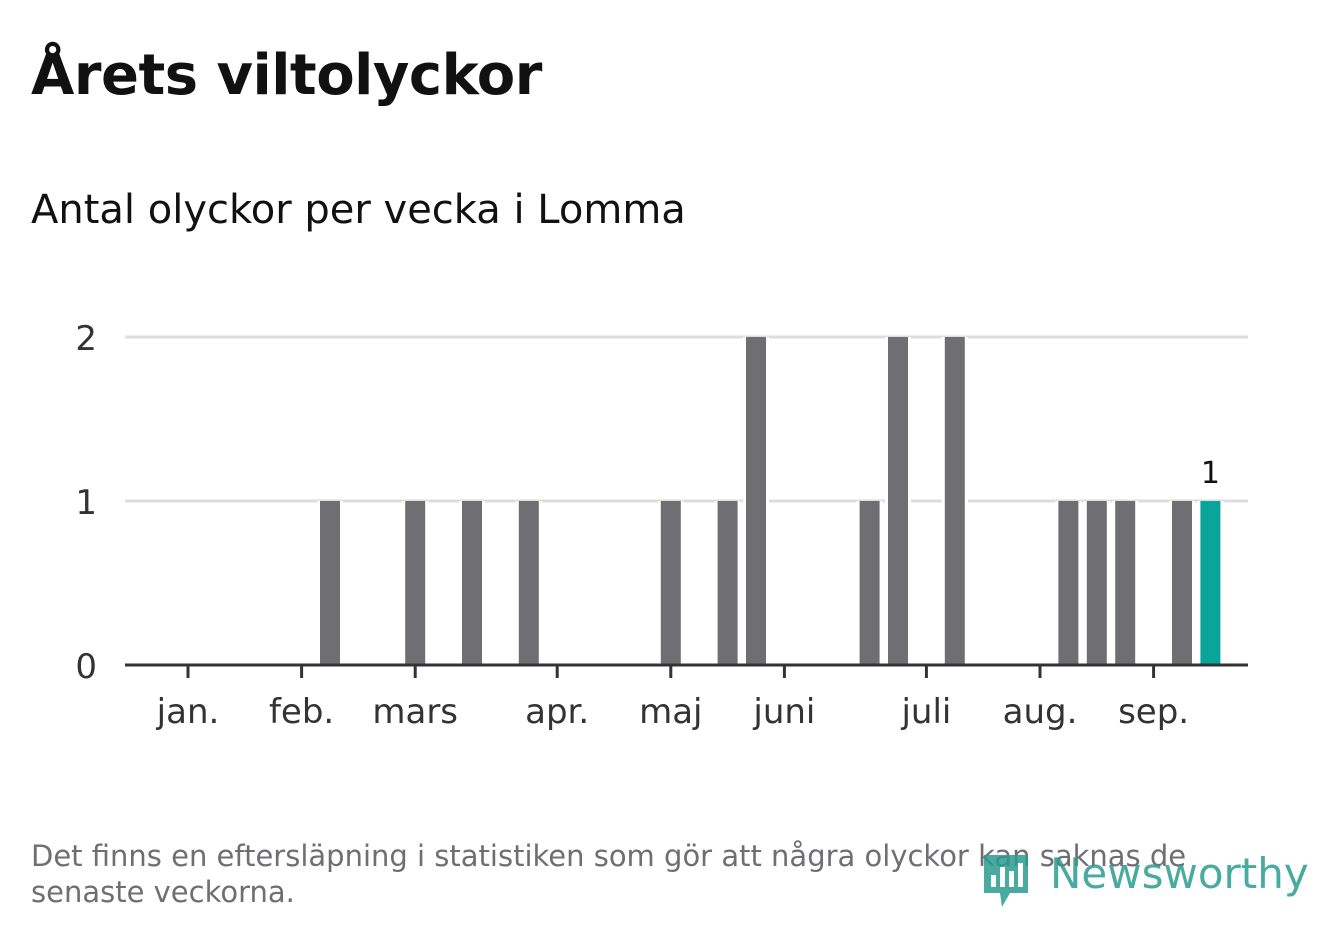  I want to click on x-tick-label: feb., so click(301, 712).